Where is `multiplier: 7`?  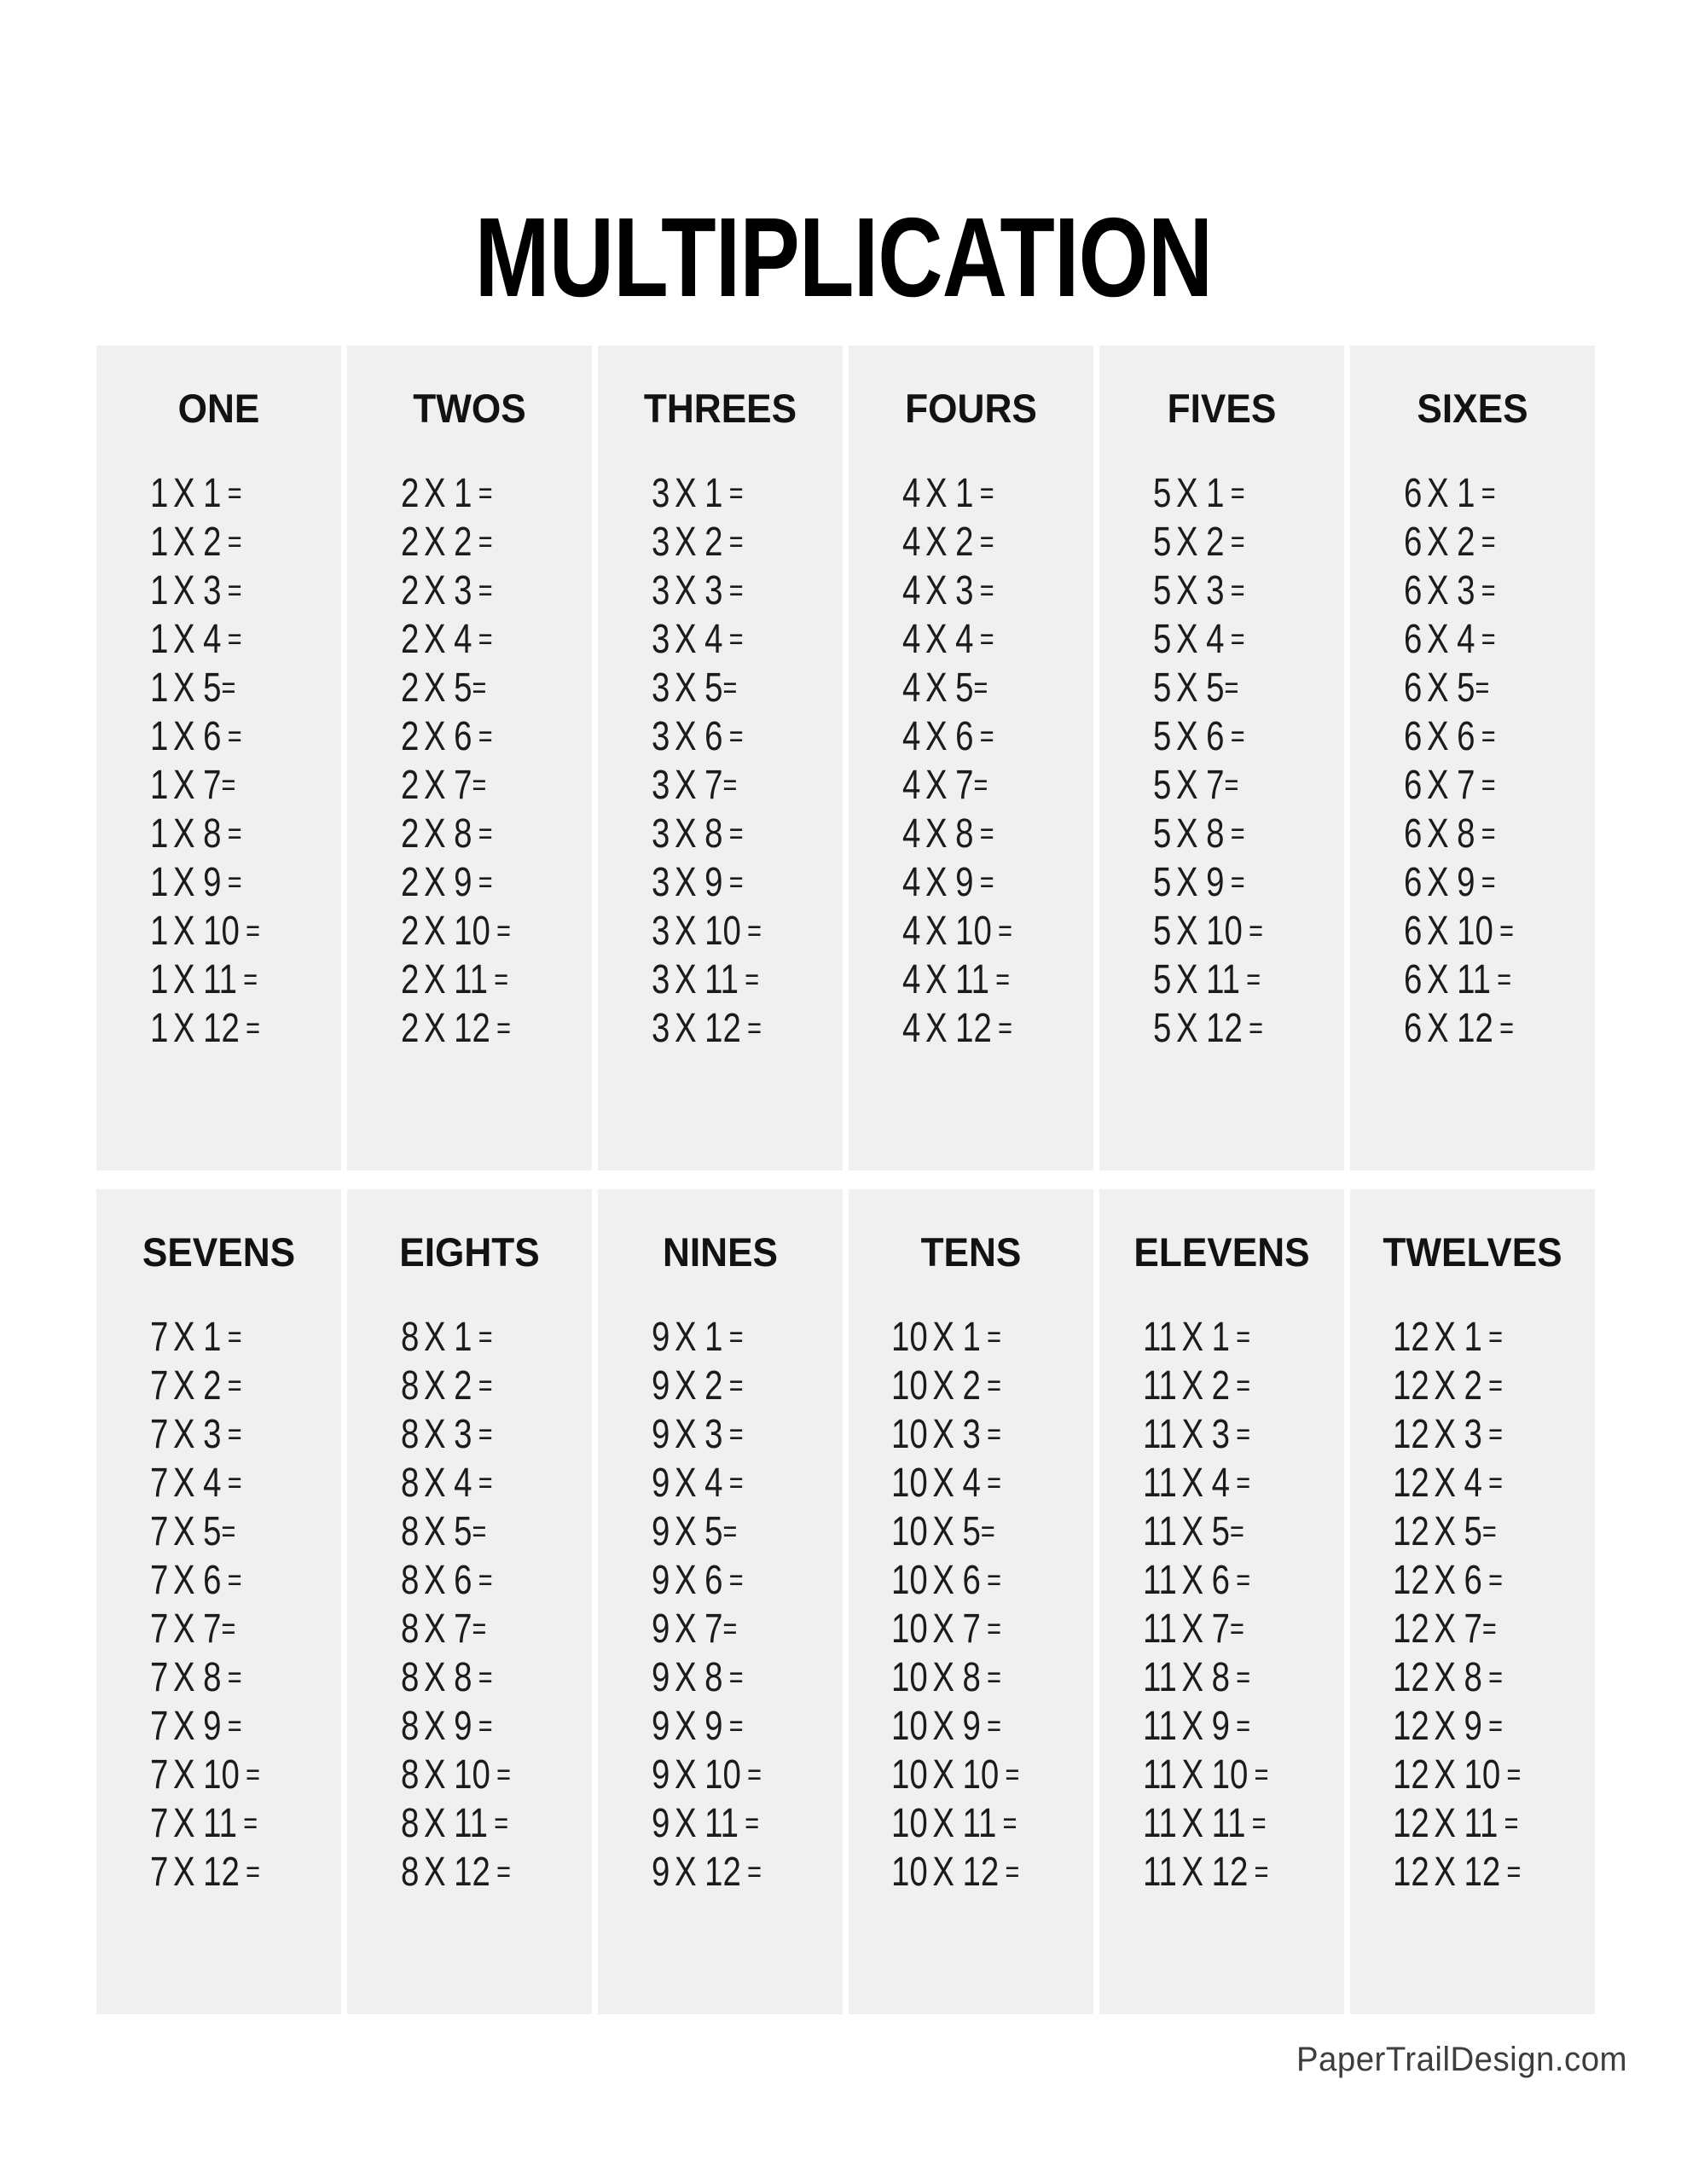
multiplier: 7 is located at coordinates (1221, 1629).